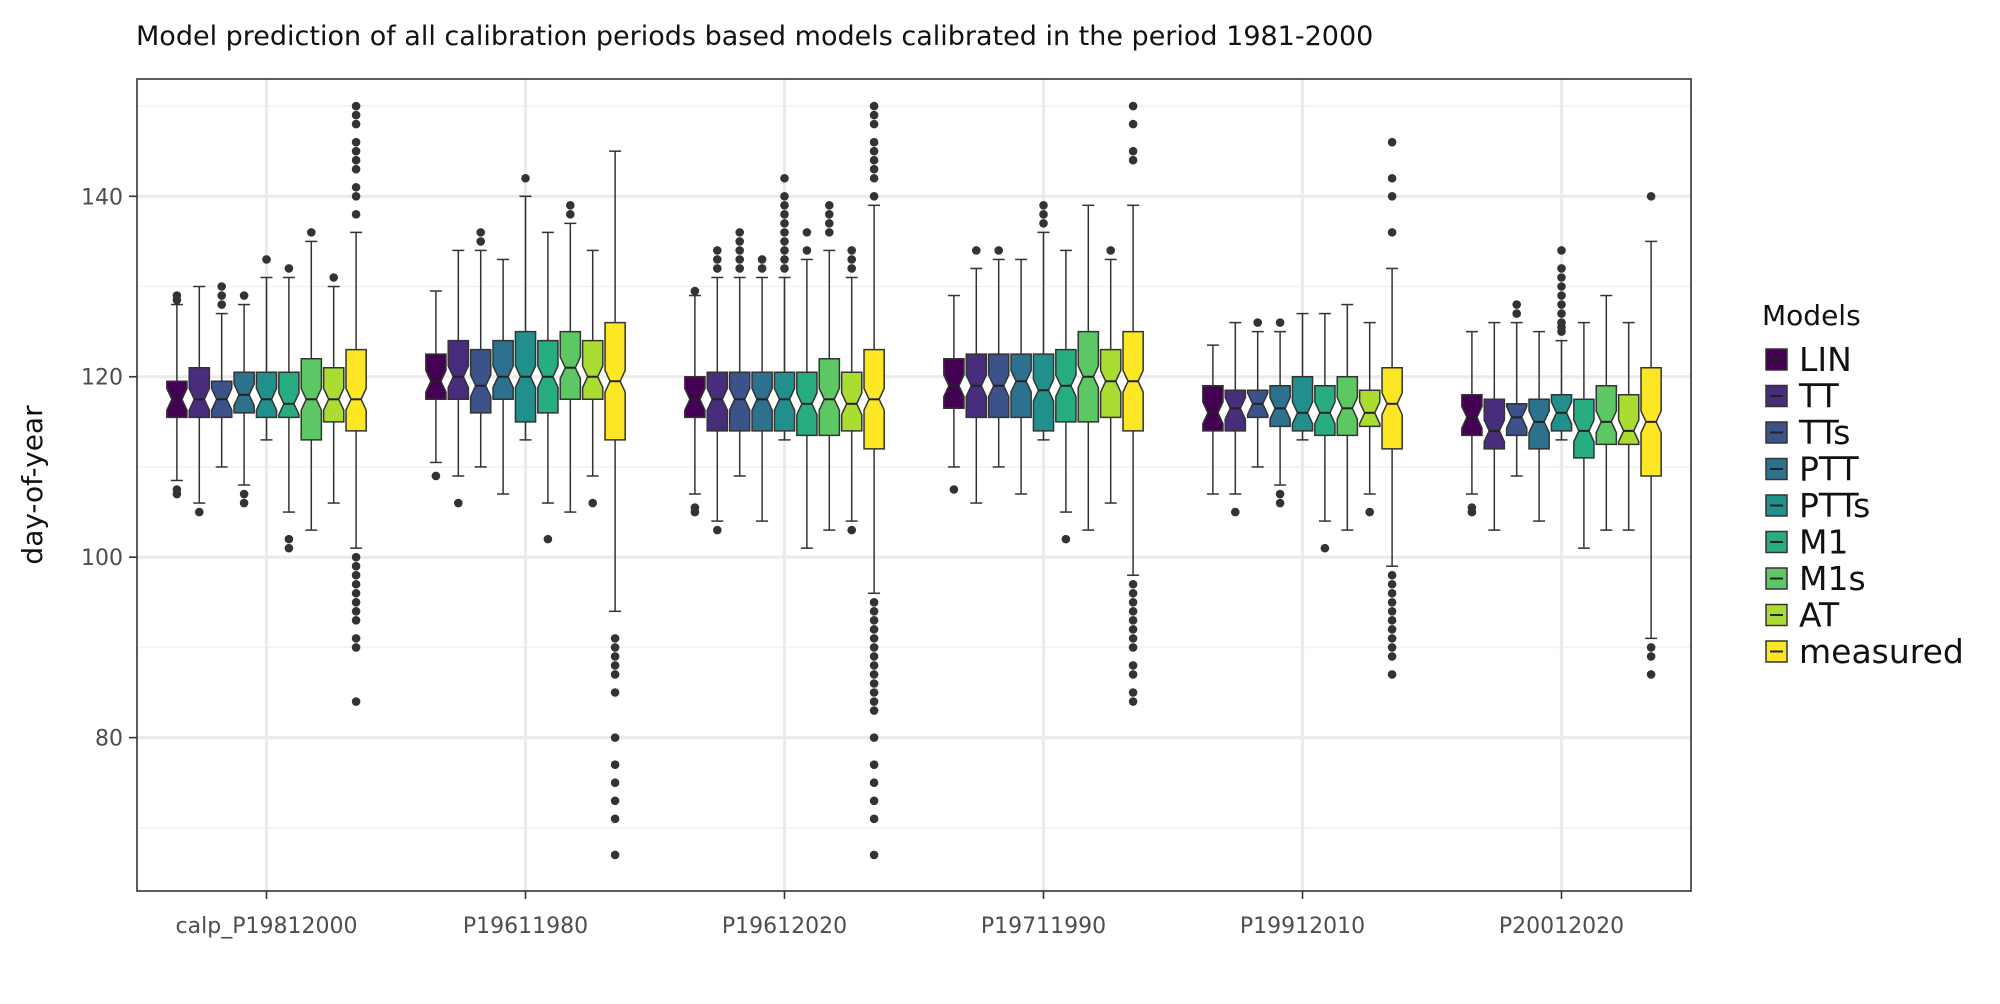 This screenshot has width=2000, height=1004. Describe the element at coordinates (1819, 396) in the screenshot. I see `legend-label: TT` at that location.